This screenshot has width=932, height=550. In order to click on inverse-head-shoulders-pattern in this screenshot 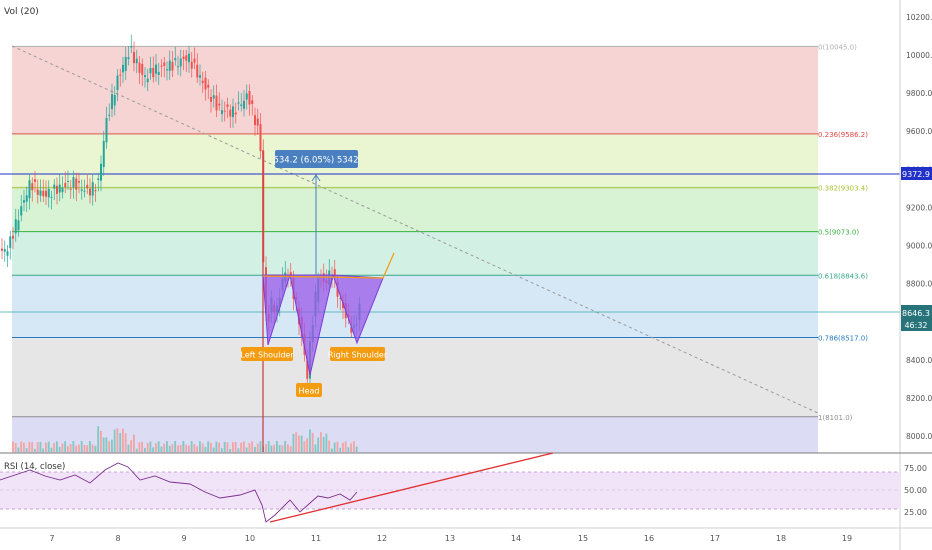, I will do `click(328, 314)`.